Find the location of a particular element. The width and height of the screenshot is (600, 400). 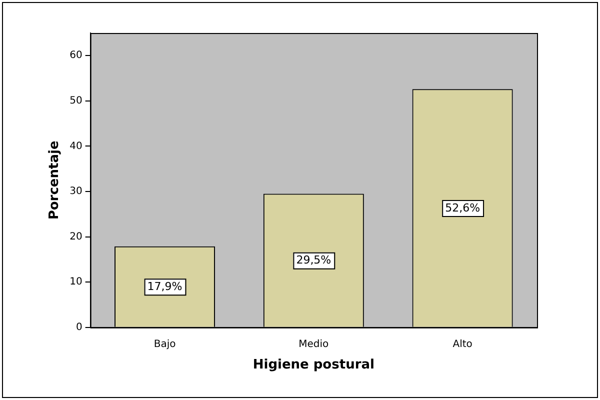

y-tick-label: 40 is located at coordinates (76, 146).